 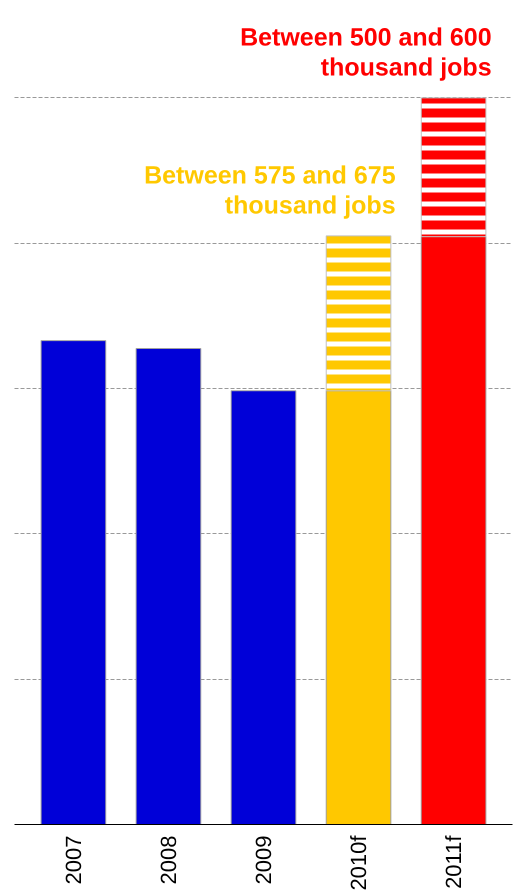 I want to click on text: Between 500 and 600 thousand jobs, so click(x=366, y=52).